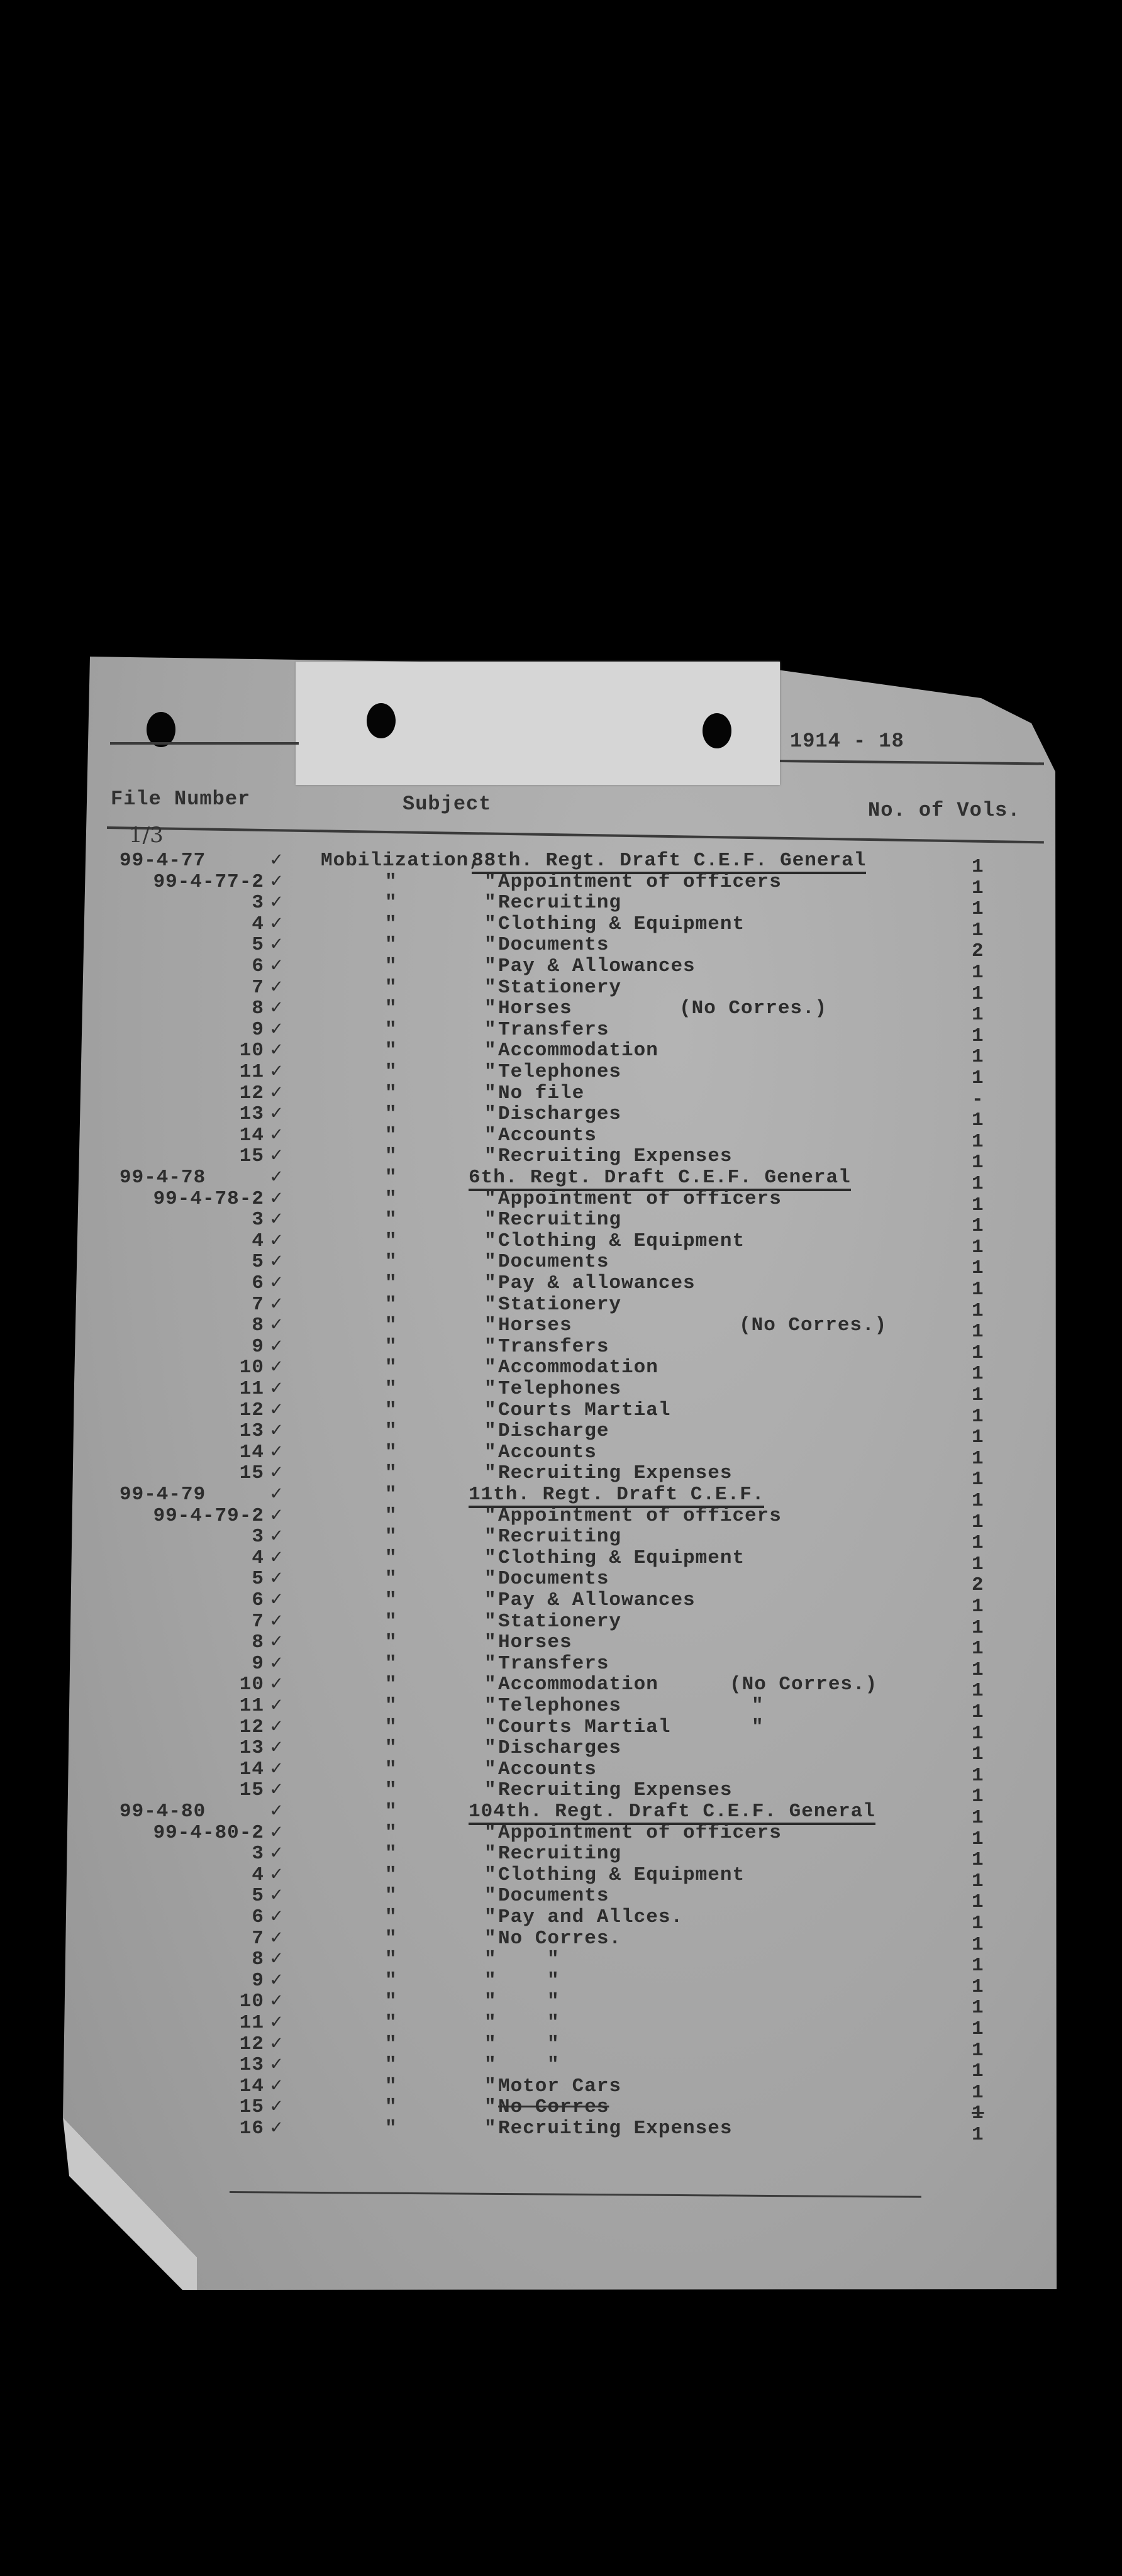 Image resolution: width=1122 pixels, height=2576 pixels. Describe the element at coordinates (252, 1706) in the screenshot. I see `file-number: 11` at that location.